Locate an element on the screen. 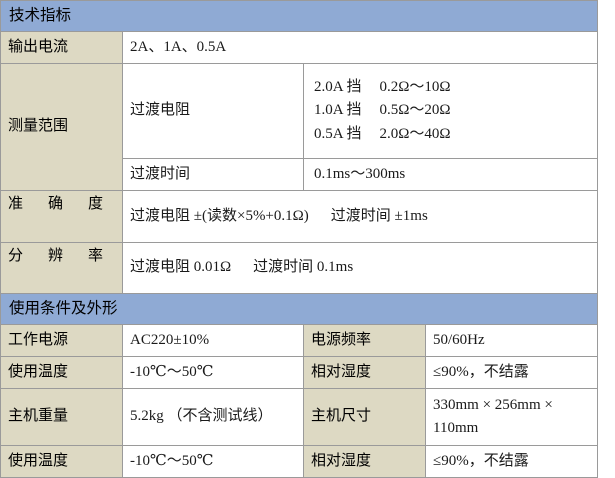 The image size is (615, 478). gear-05a: 0.5A 挡 is located at coordinates (338, 133).